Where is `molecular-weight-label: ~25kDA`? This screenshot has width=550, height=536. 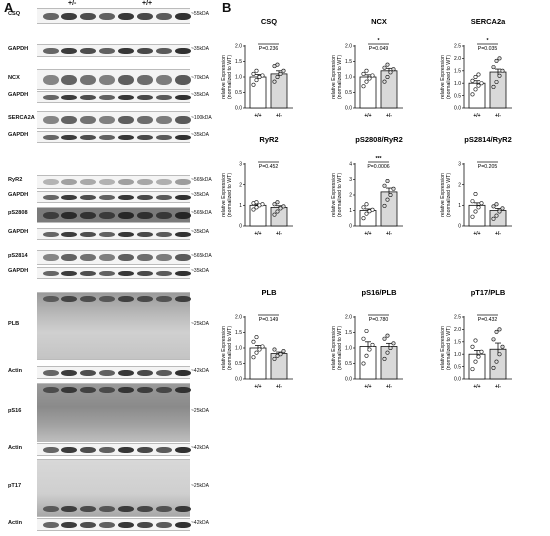
molecular-weight-label: ~25kDA is located at coordinates (200, 486).